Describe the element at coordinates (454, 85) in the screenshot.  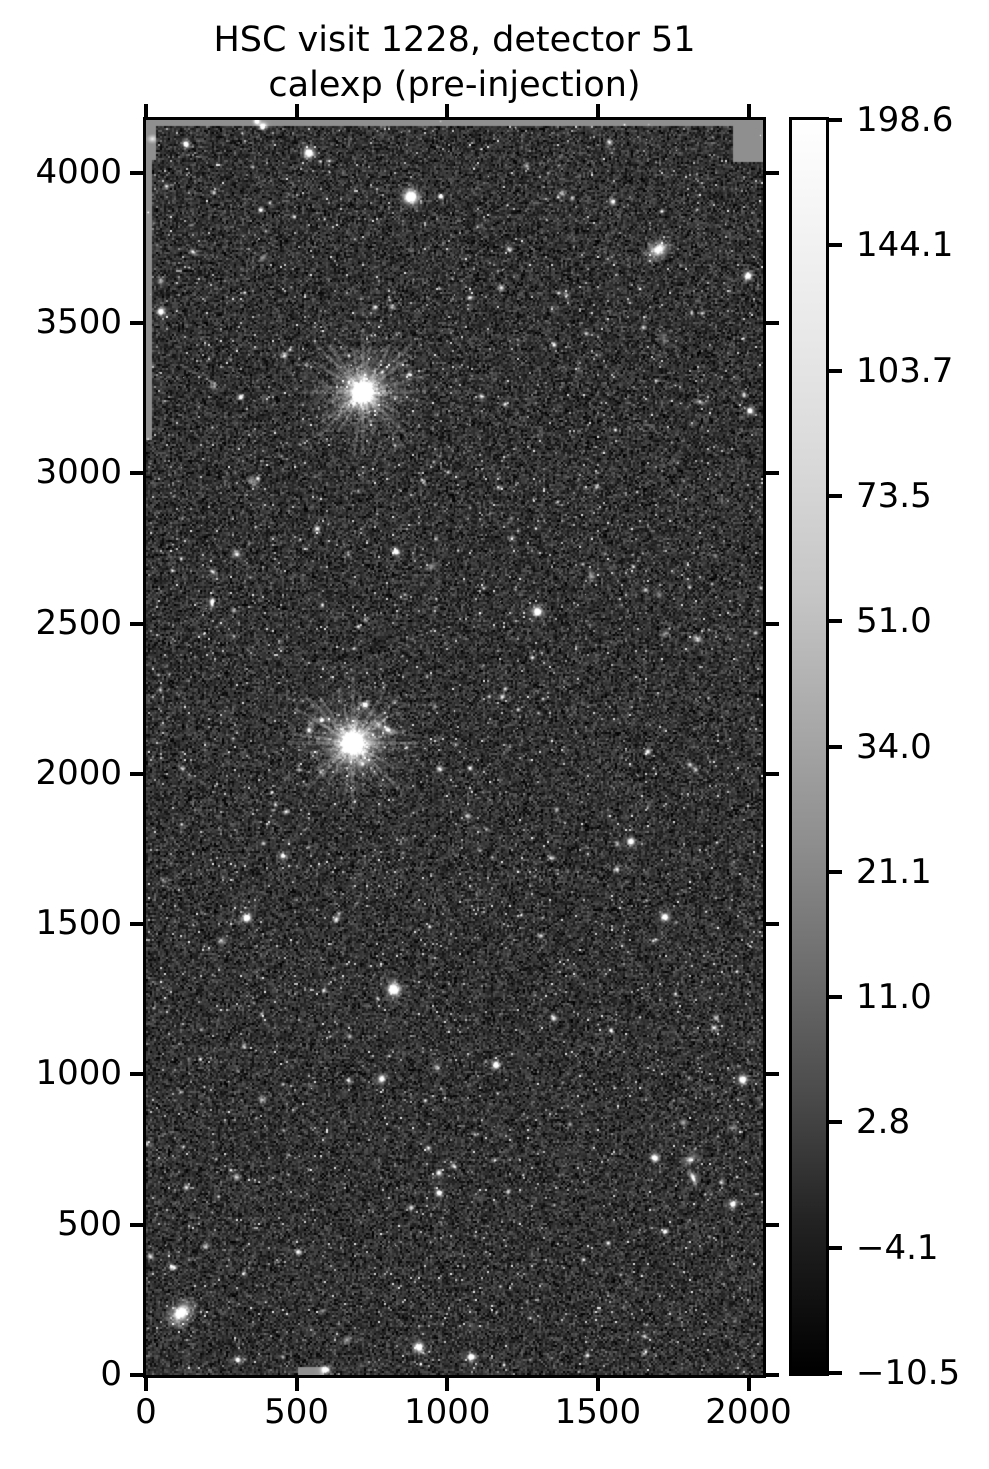
I see `plot-title-line2: calexp (pre-injection)` at that location.